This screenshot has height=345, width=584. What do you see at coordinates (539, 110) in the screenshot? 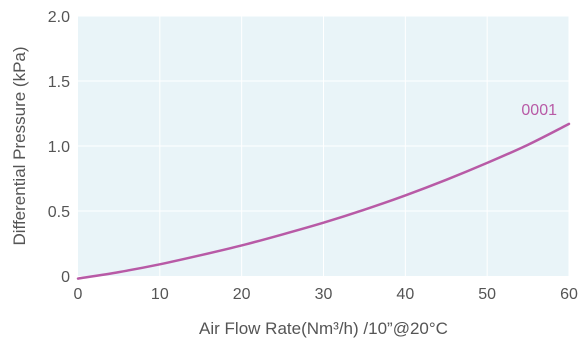
I see `series-label: 0001` at bounding box center [539, 110].